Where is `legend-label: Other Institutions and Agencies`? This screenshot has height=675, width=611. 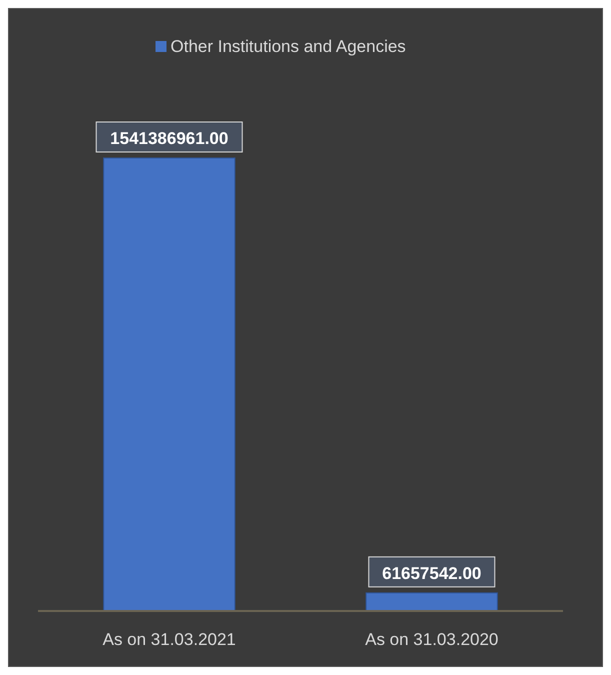
legend-label: Other Institutions and Agencies is located at coordinates (288, 46).